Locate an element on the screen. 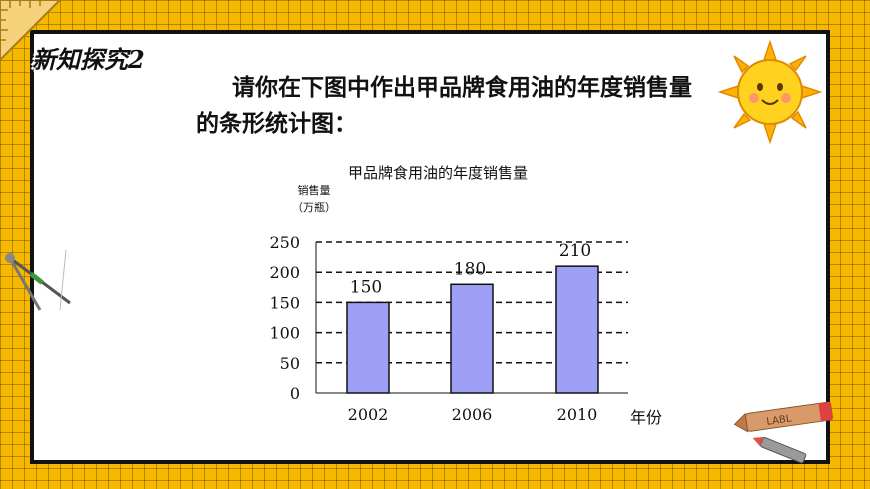 This screenshot has width=870, height=489. y-axis-label-line2: （万瓶） is located at coordinates (314, 207).